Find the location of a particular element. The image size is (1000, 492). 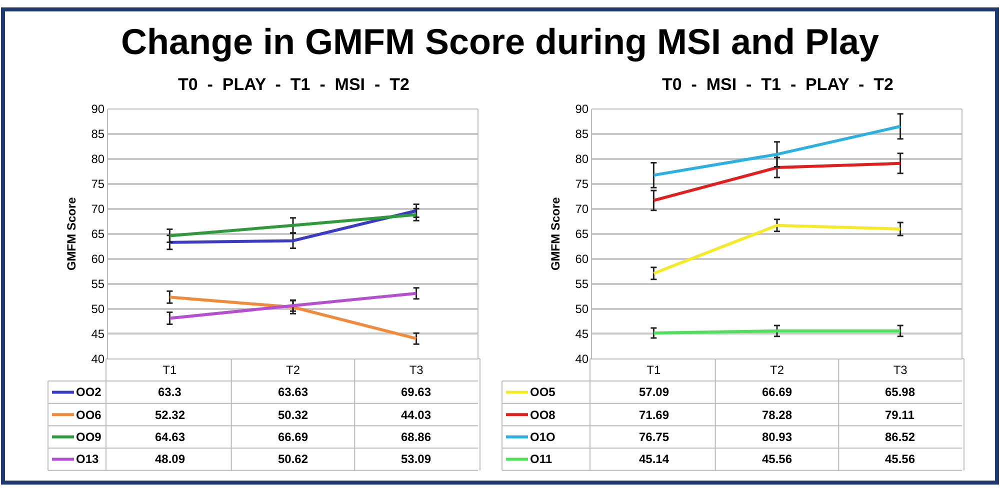

data-label: 76.75 is located at coordinates (654, 437).